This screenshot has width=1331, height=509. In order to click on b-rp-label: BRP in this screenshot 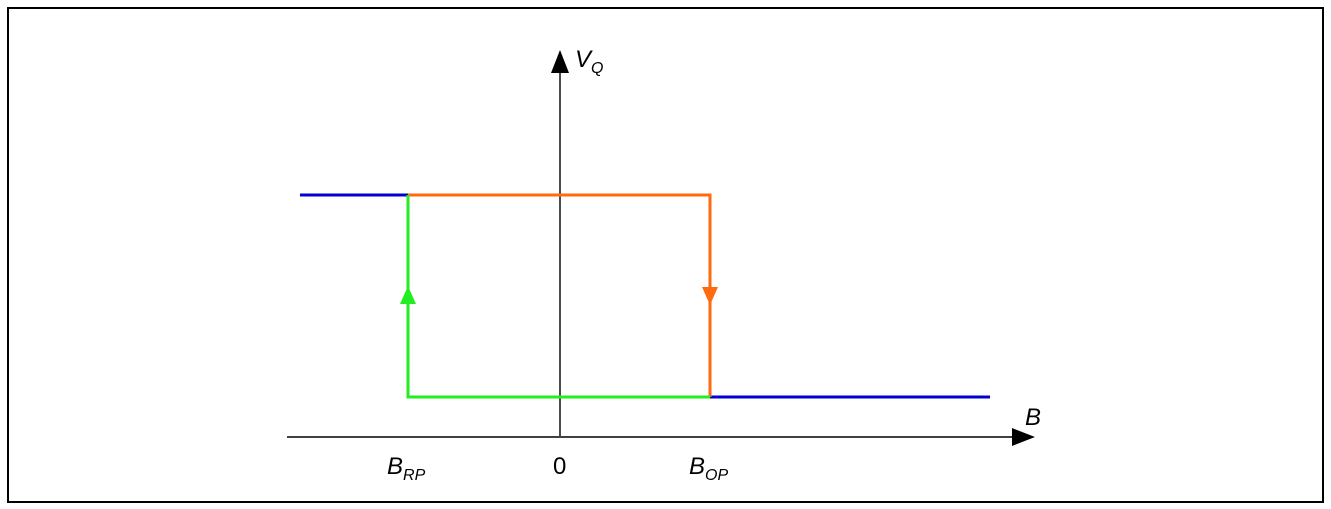, I will do `click(406, 468)`.